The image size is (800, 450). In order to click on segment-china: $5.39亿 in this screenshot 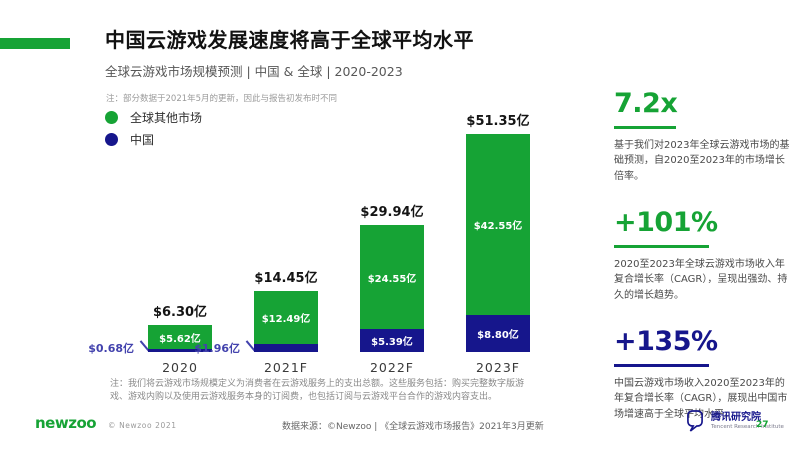, I will do `click(392, 340)`.